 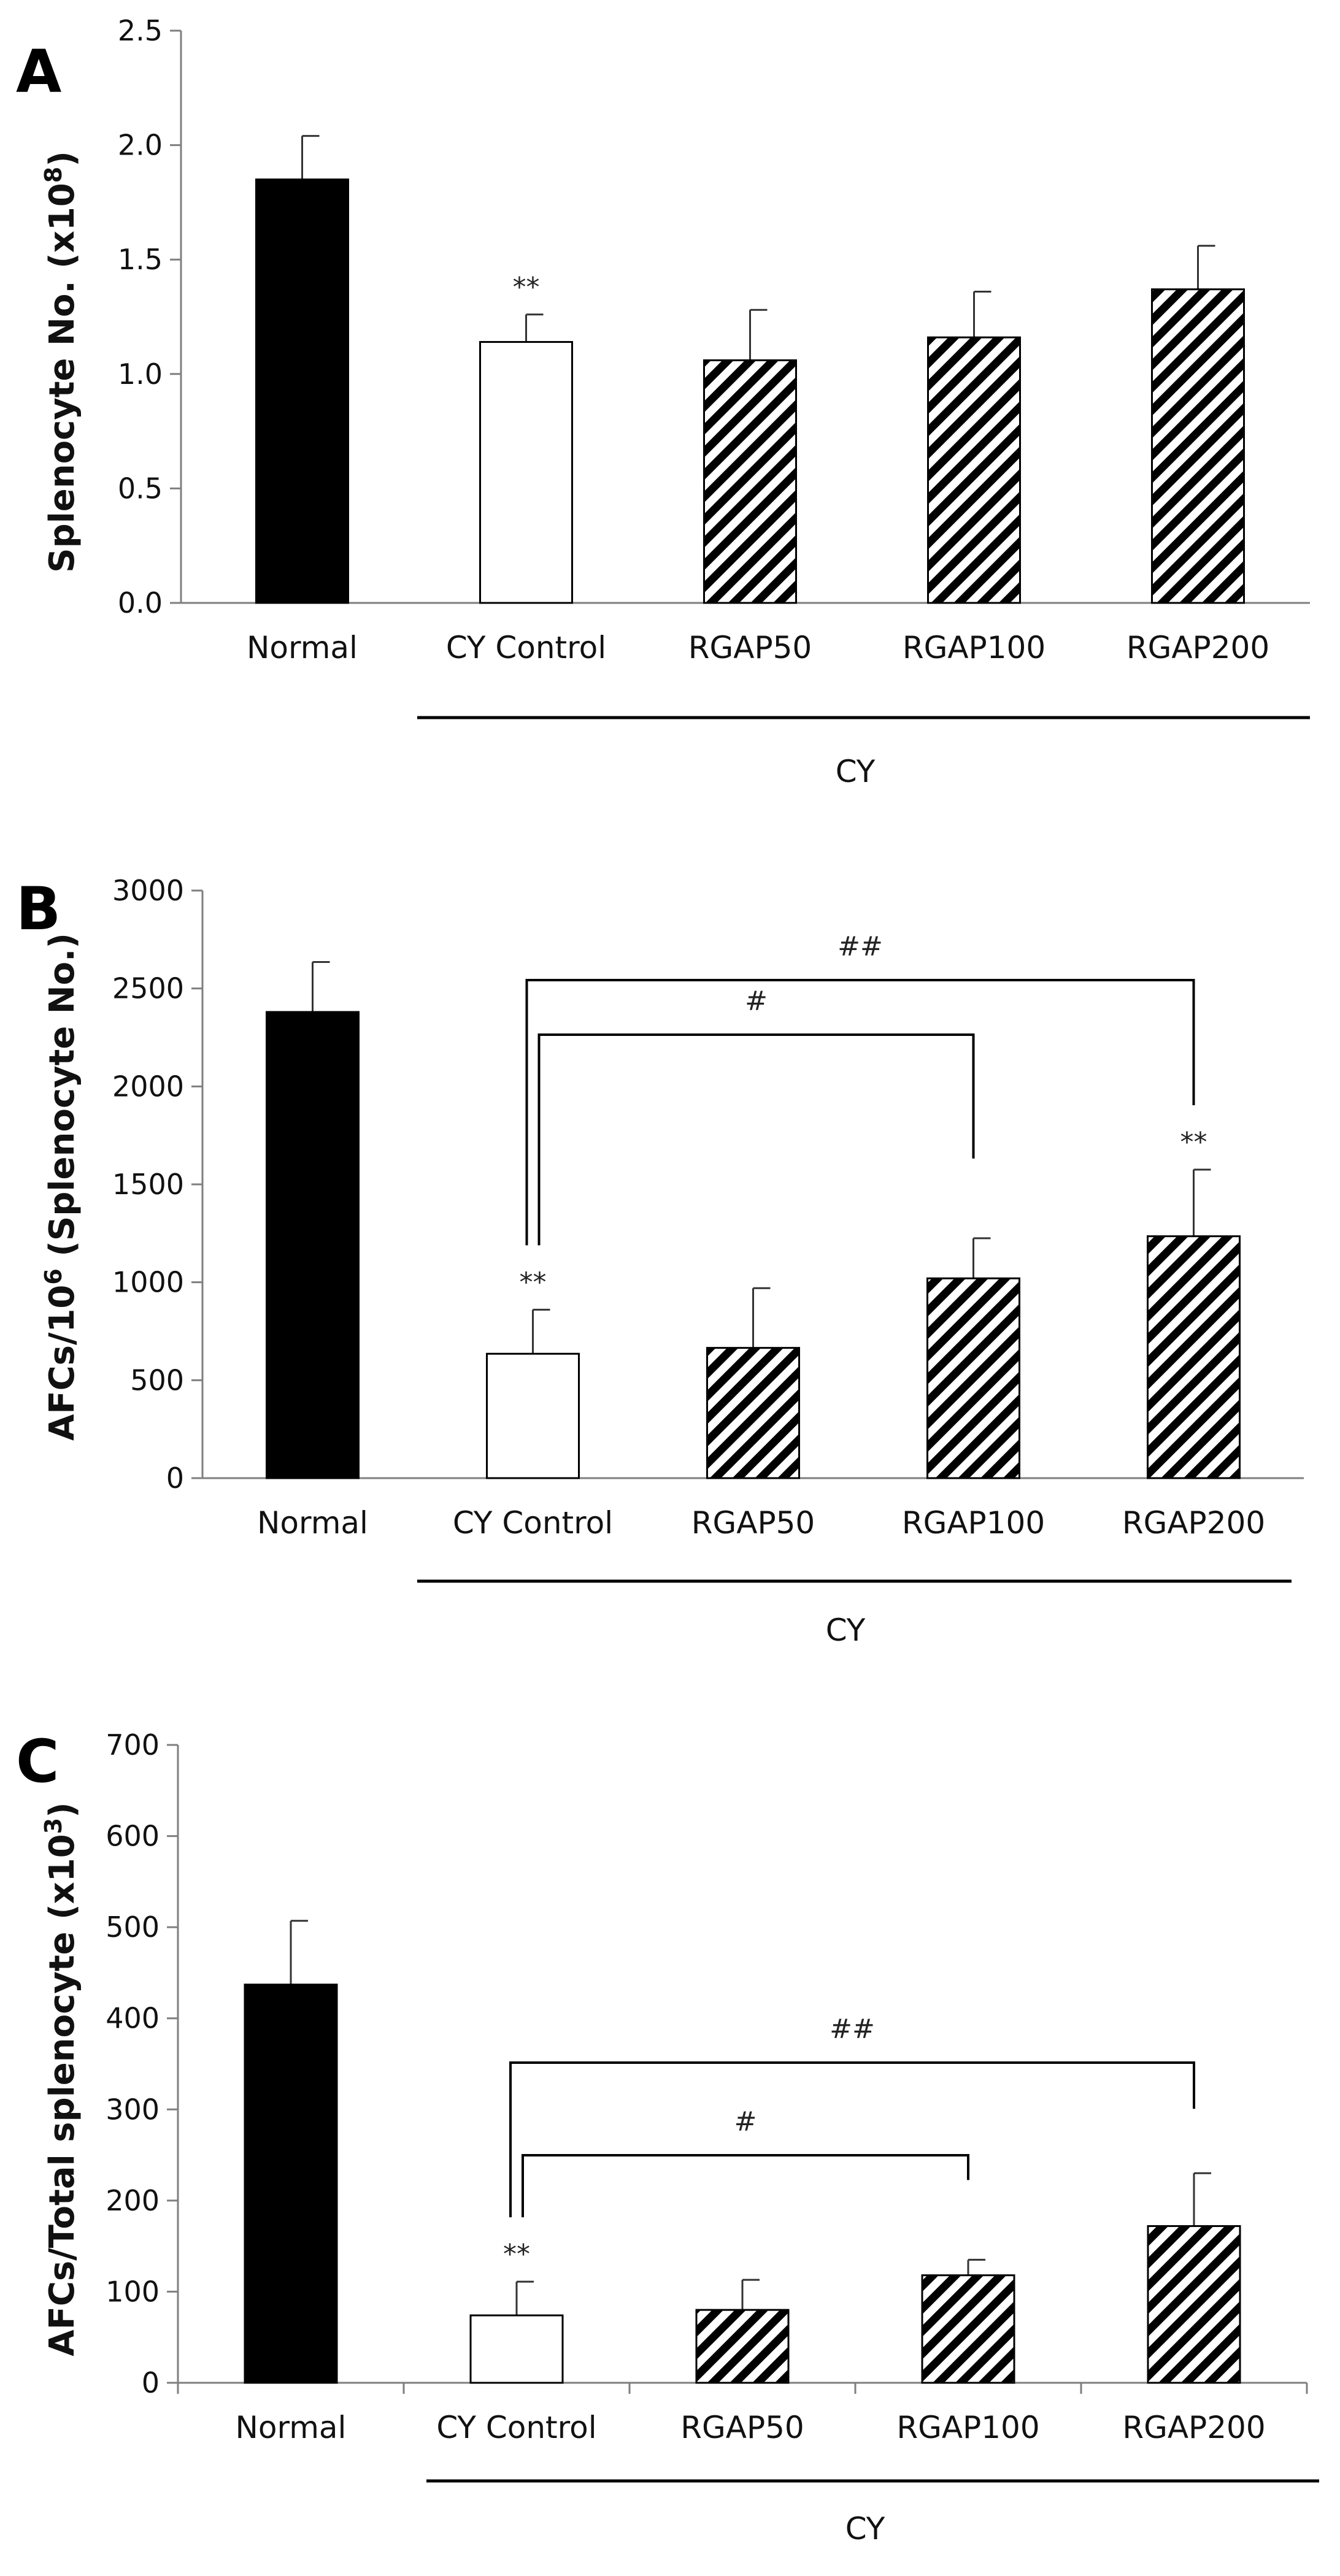 What do you see at coordinates (750, 481) in the screenshot?
I see `panel-a-bar-rgap50` at bounding box center [750, 481].